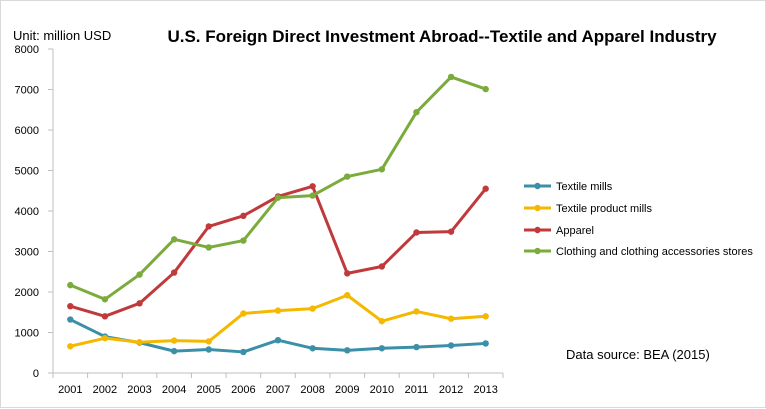 Image resolution: width=766 pixels, height=409 pixels. What do you see at coordinates (654, 252) in the screenshot?
I see `legend-label: Clothing and clothing accessories stores` at bounding box center [654, 252].